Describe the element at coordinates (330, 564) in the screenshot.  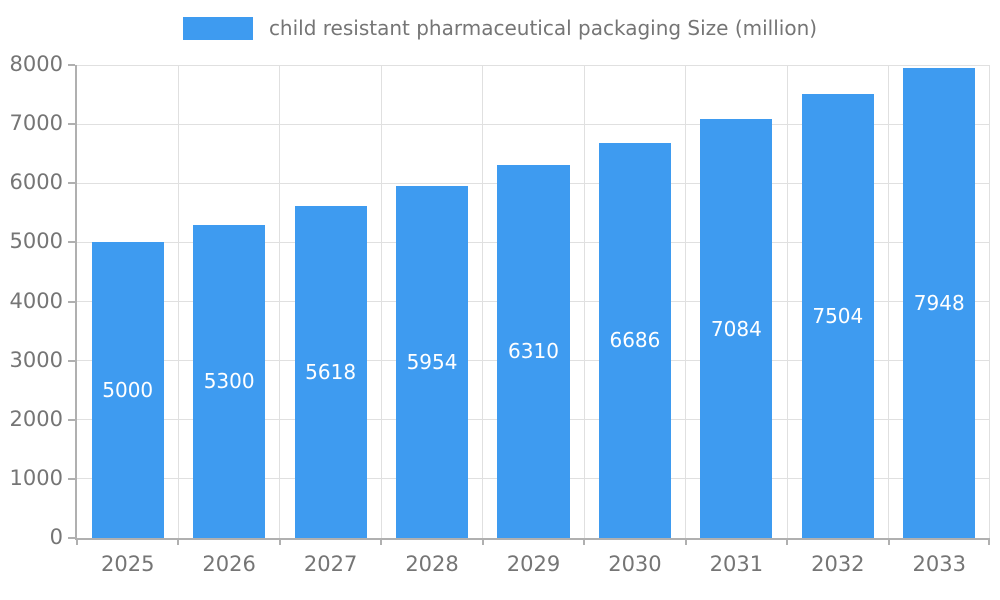
I see `x-tick-label: 2027` at that location.